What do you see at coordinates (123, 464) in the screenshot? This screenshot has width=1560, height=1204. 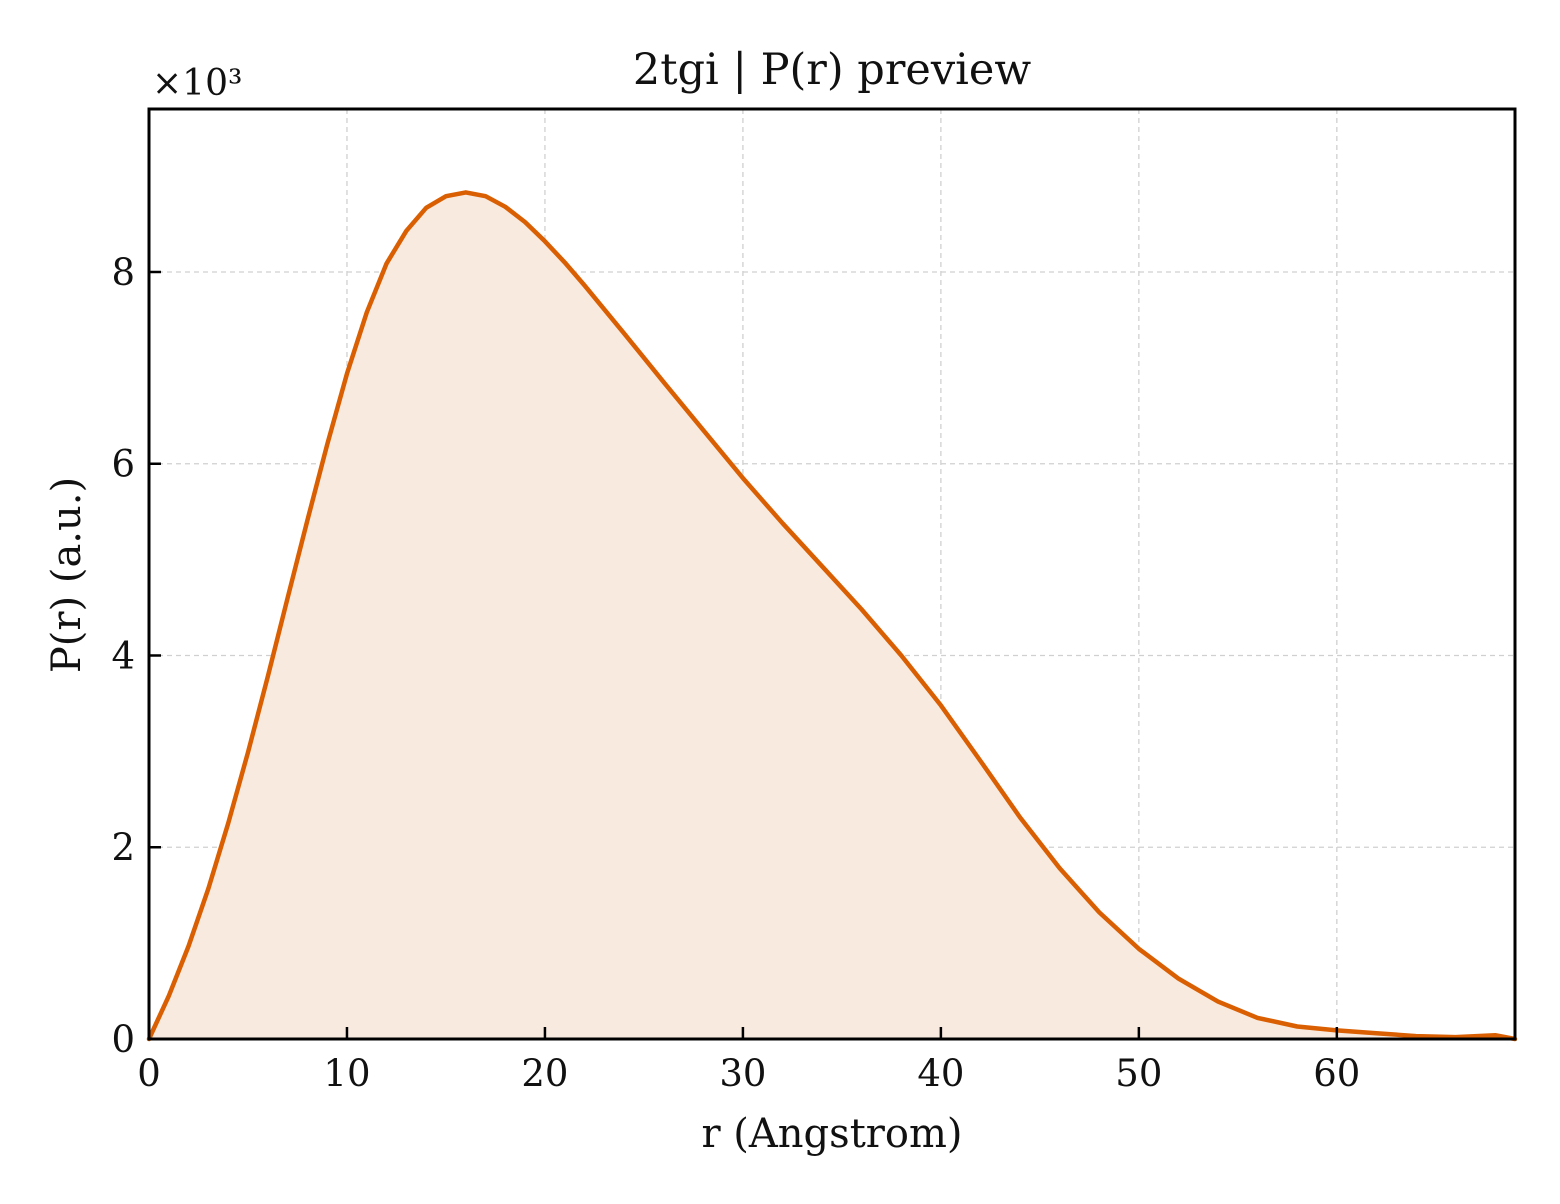 I see `y-tick-label: 6` at bounding box center [123, 464].